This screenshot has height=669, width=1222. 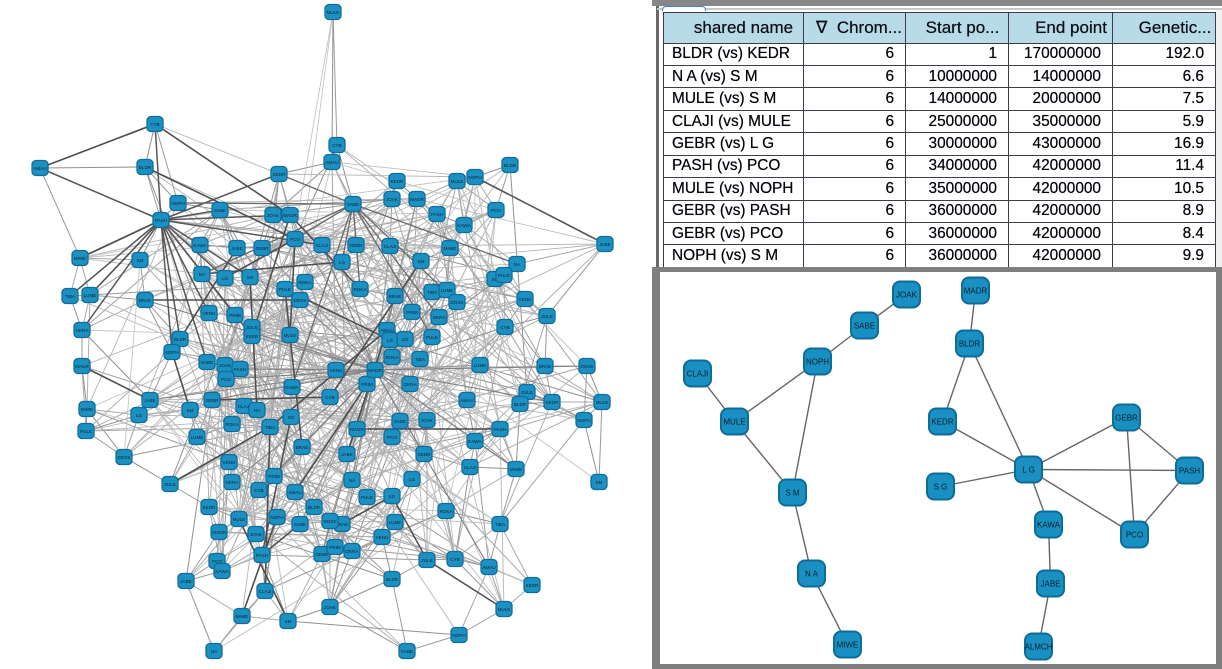 I want to click on svg-text: VENU, so click(x=525, y=299).